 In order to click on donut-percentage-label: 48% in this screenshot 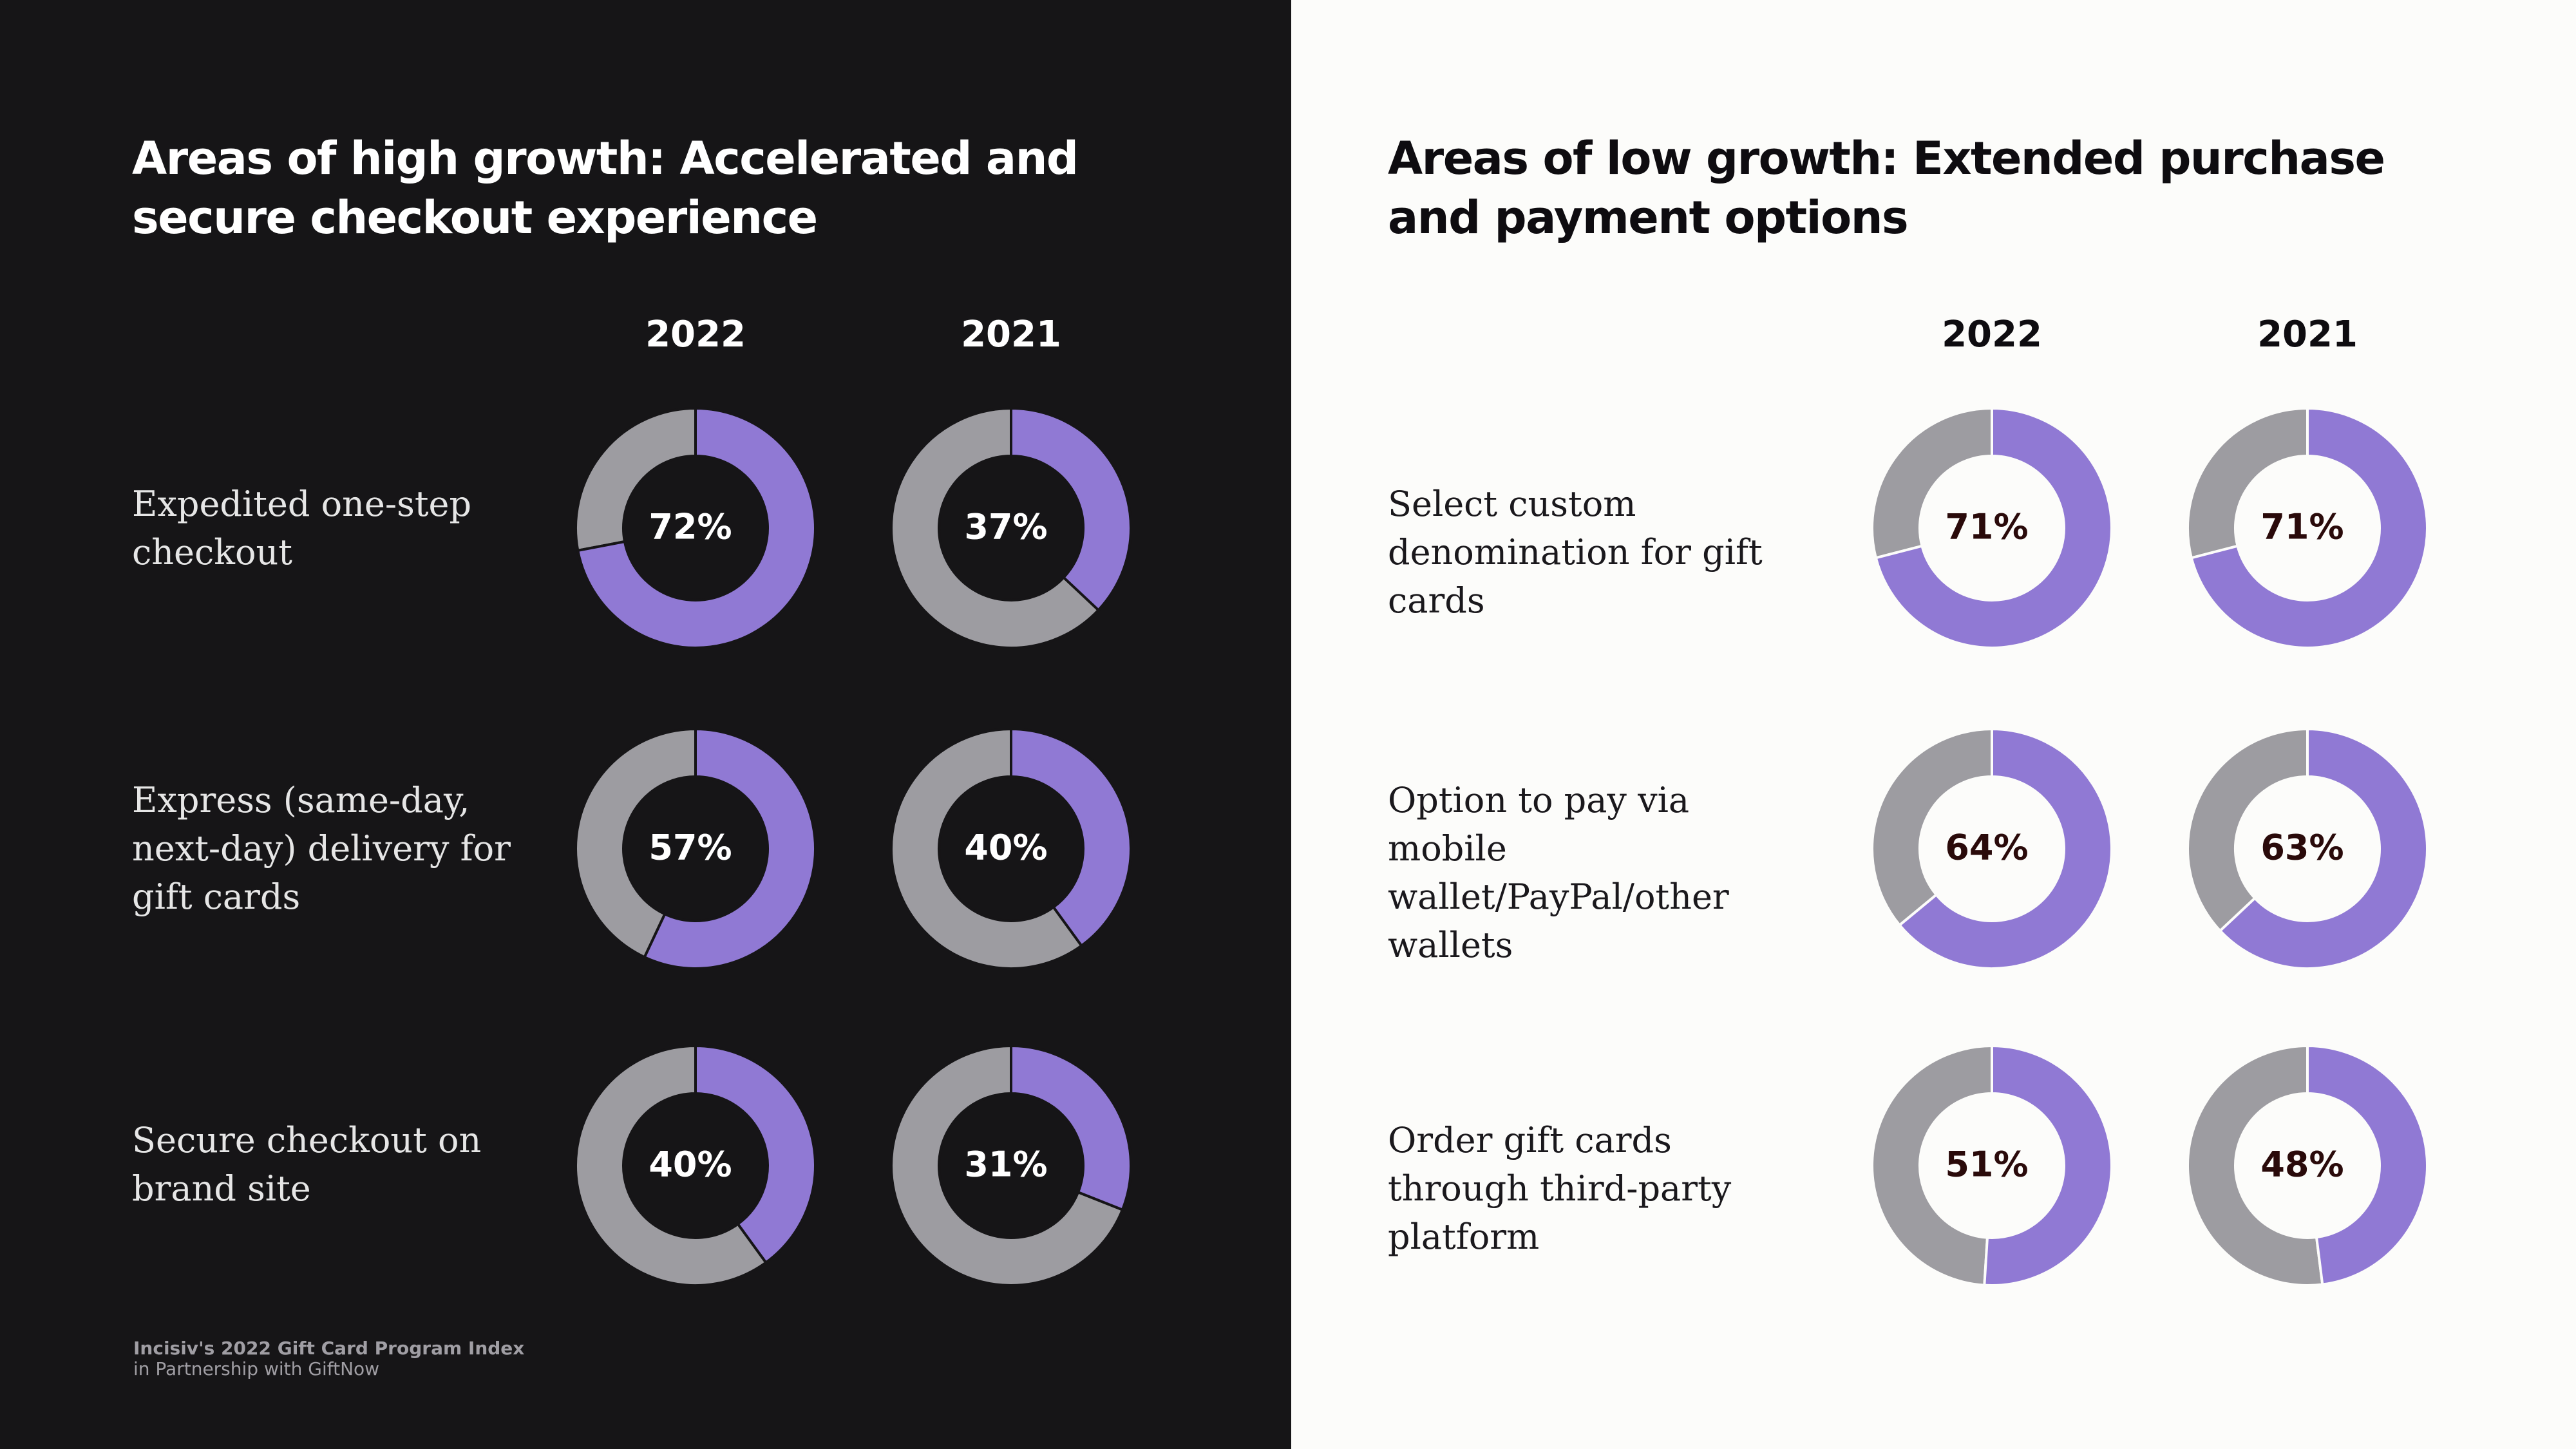, I will do `click(2302, 1164)`.